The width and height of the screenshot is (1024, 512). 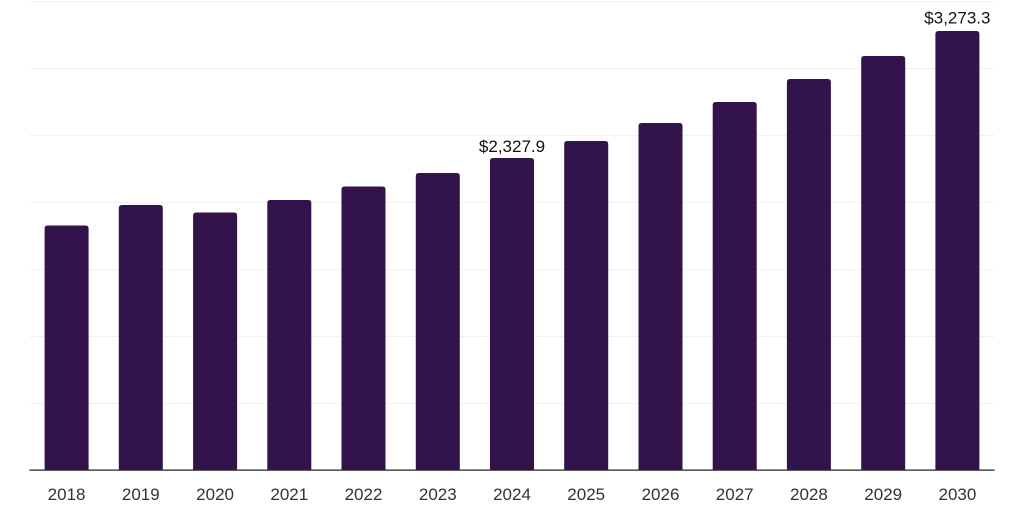 I want to click on svg-text: 2025, so click(x=586, y=494).